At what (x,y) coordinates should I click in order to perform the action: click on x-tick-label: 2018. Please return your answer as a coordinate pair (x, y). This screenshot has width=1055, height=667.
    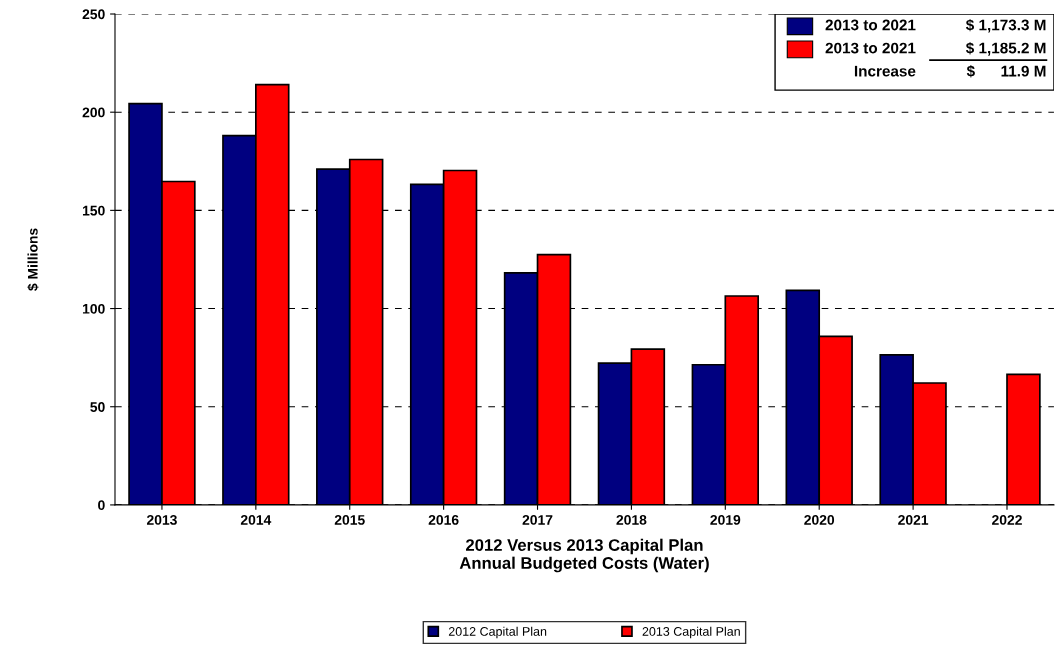
    Looking at the image, I should click on (631, 520).